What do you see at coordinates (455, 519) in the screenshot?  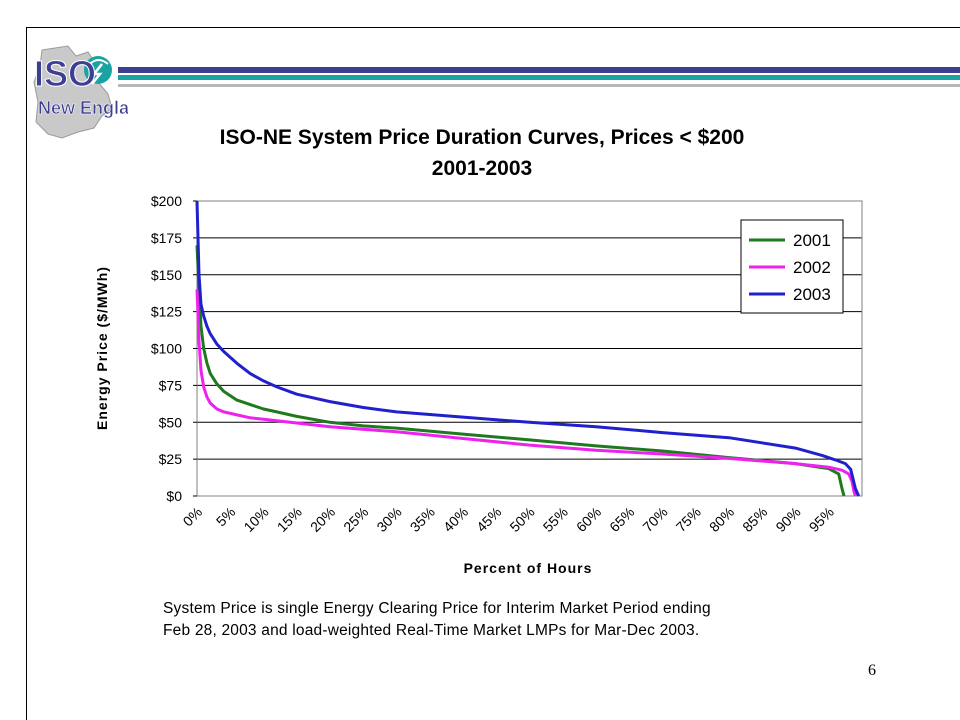 I see `x-tick-label: 40%` at bounding box center [455, 519].